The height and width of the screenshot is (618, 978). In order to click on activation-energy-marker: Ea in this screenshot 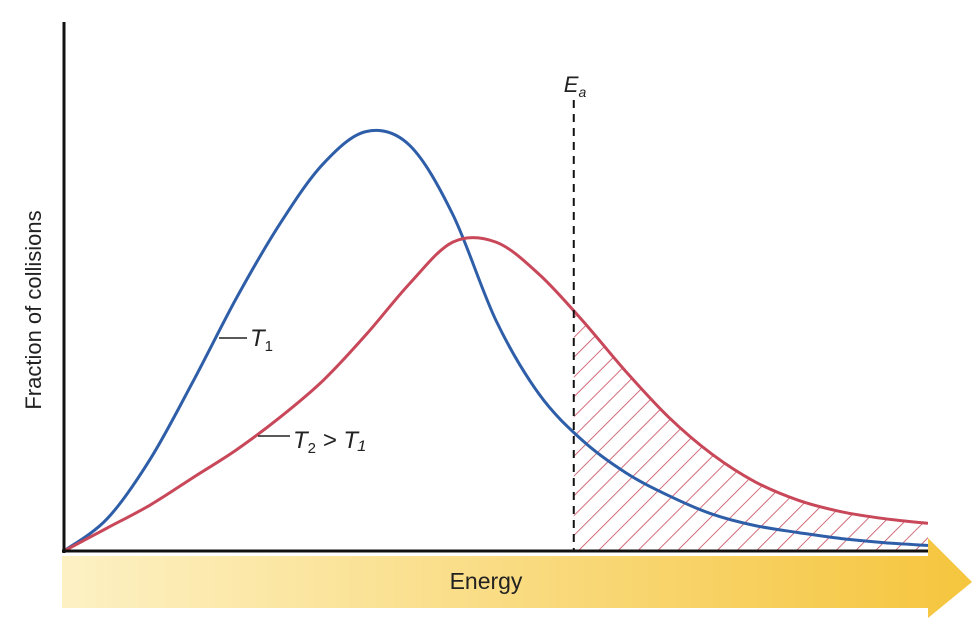, I will do `click(575, 311)`.